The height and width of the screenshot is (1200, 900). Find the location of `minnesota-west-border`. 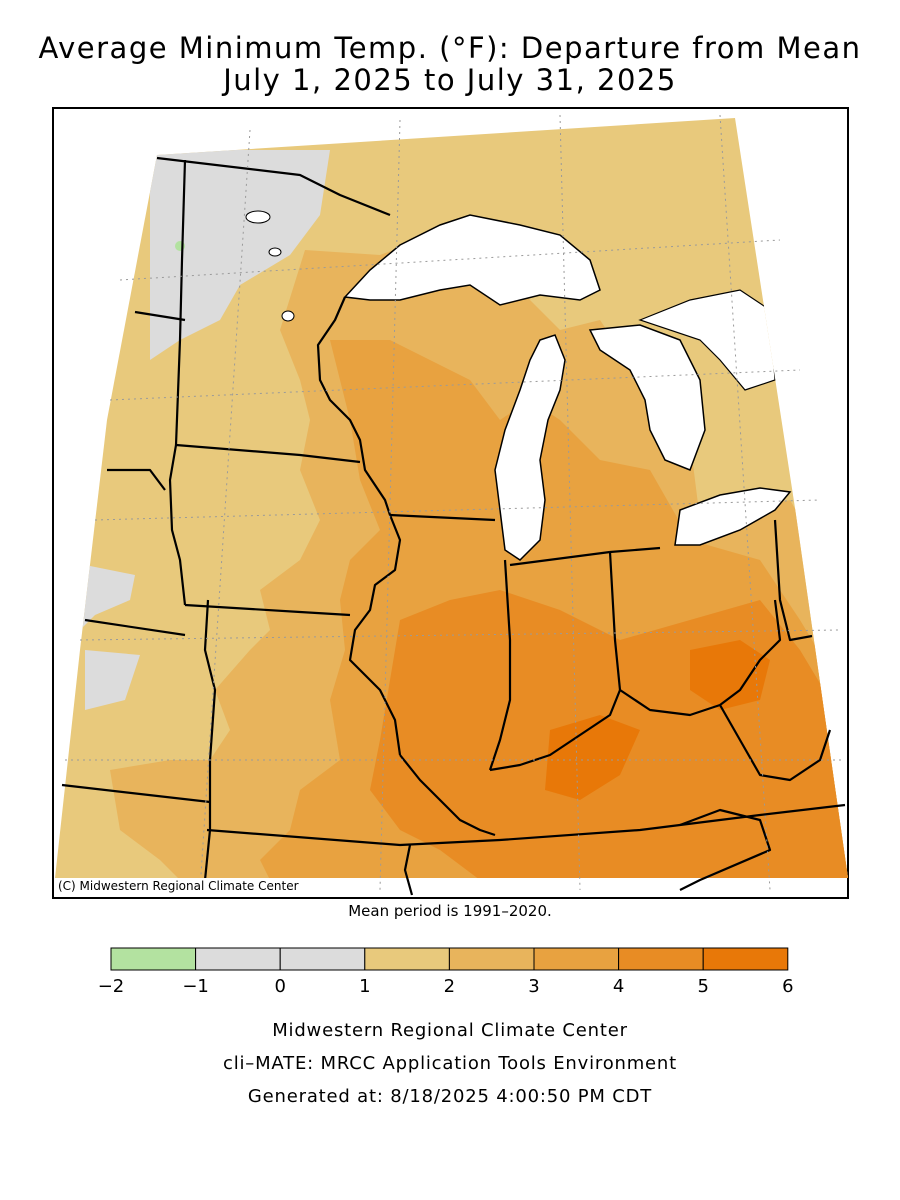

minnesota-west-border is located at coordinates (180, 302).